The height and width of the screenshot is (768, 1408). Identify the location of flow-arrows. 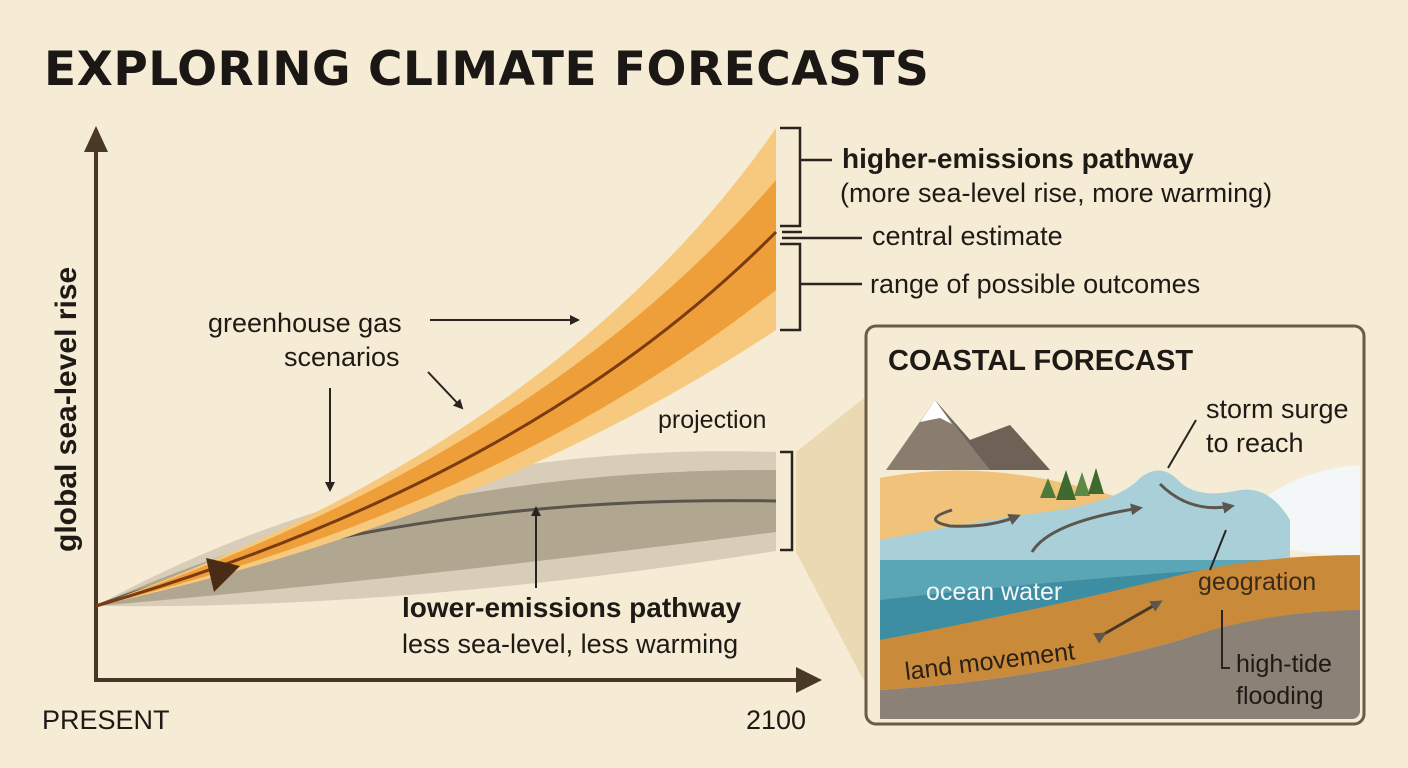
(1084, 563).